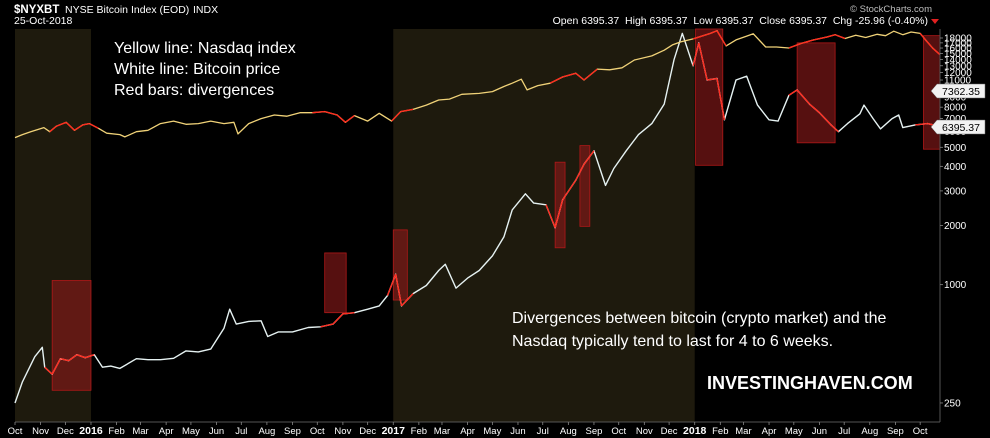  Describe the element at coordinates (517, 431) in the screenshot. I see `x-tick-label: Jun` at that location.